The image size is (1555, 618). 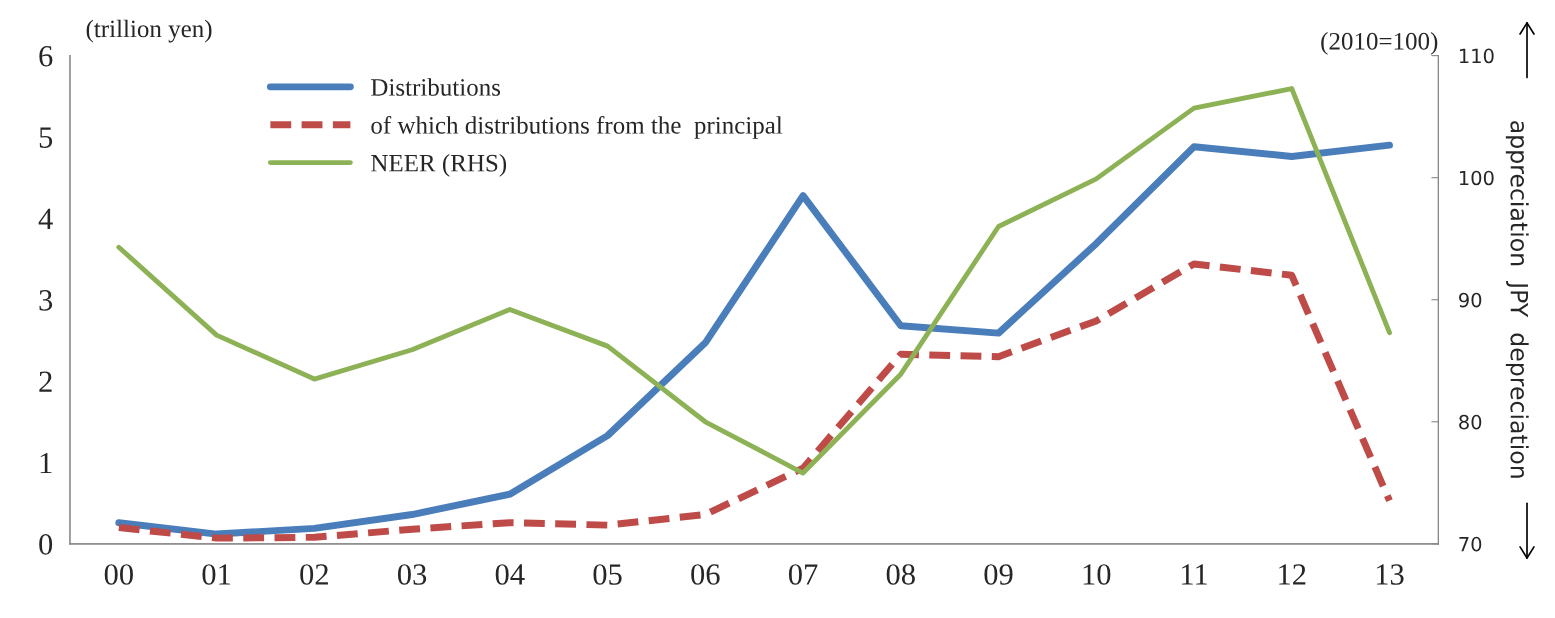 What do you see at coordinates (46, 137) in the screenshot?
I see `y-tick-label: 5` at bounding box center [46, 137].